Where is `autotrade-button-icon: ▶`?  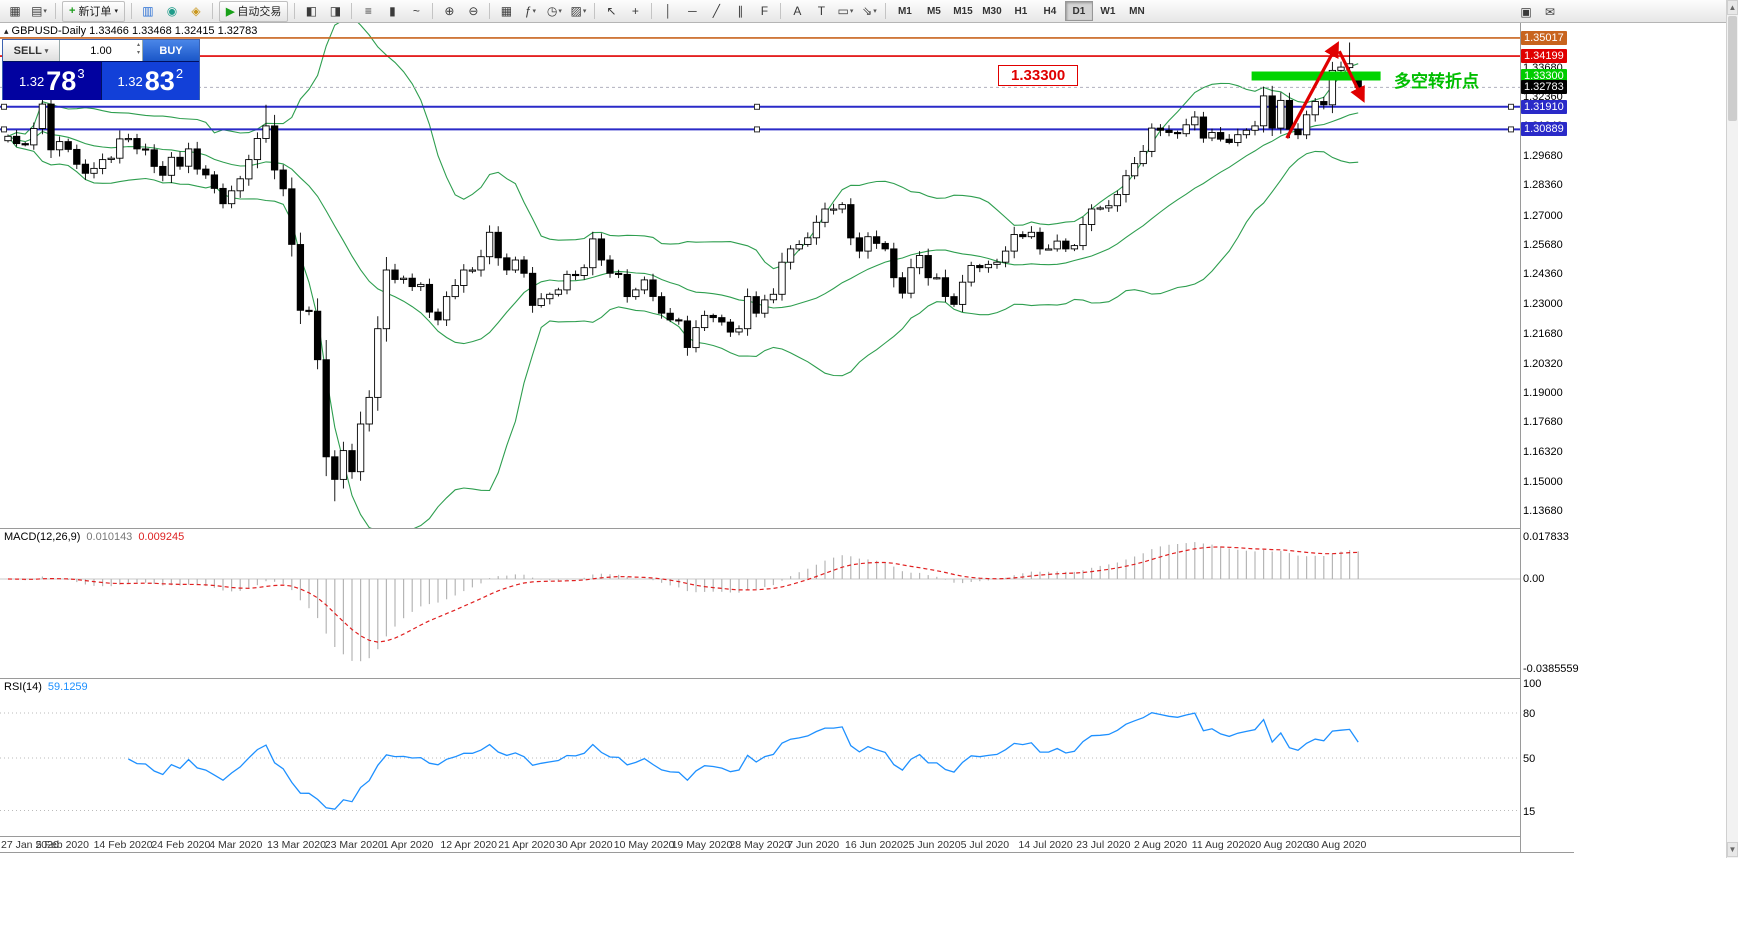 autotrade-button-icon: ▶ is located at coordinates (230, 11).